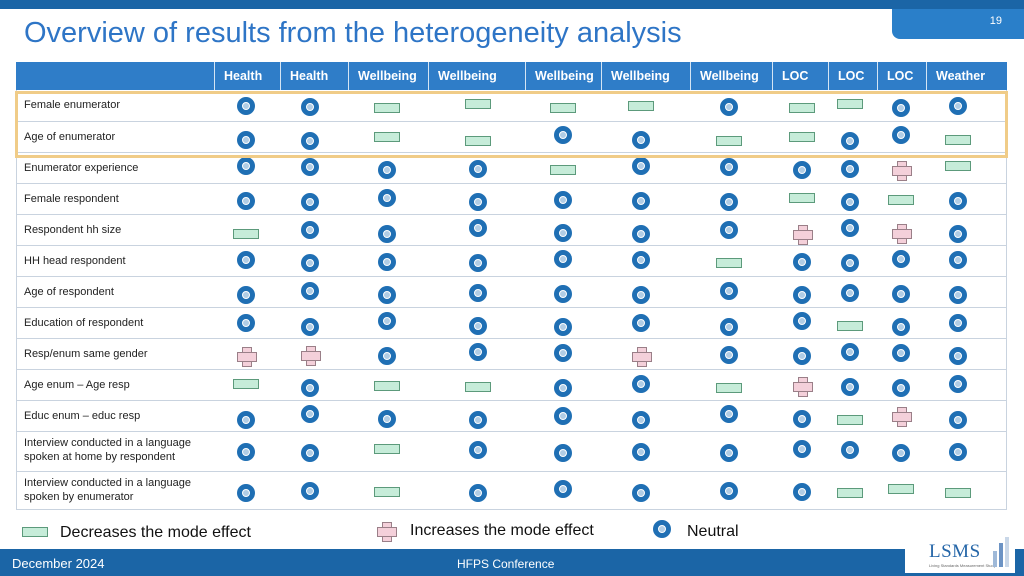  Describe the element at coordinates (81, 168) in the screenshot. I see `row-label: Enumerator experience` at that location.